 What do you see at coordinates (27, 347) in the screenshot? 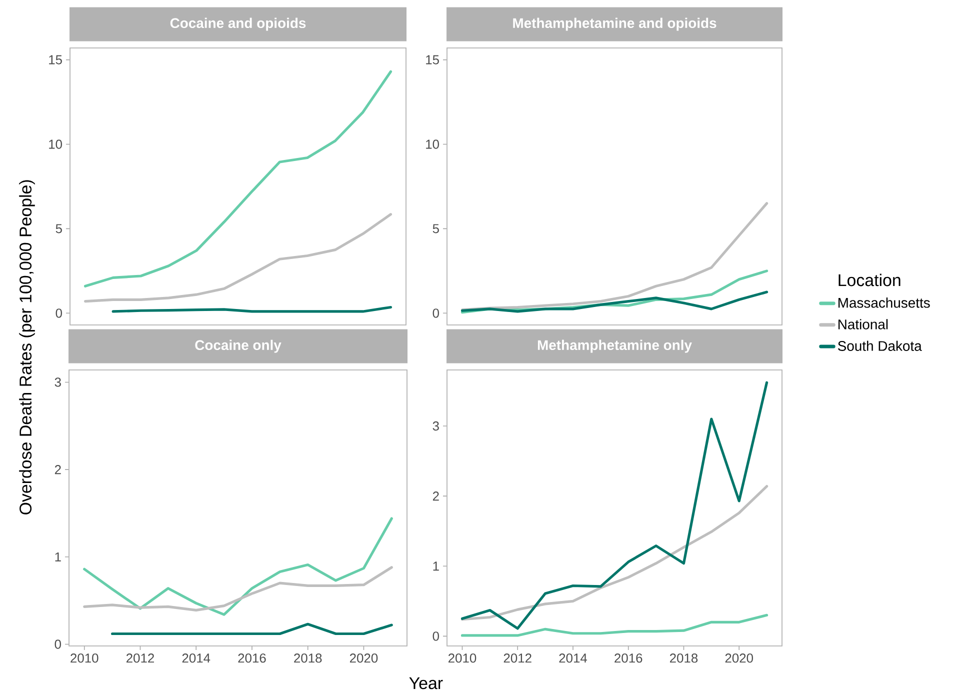
I see `y-axis-title: Overdose Death Rates (per 100,000 People)` at bounding box center [27, 347].